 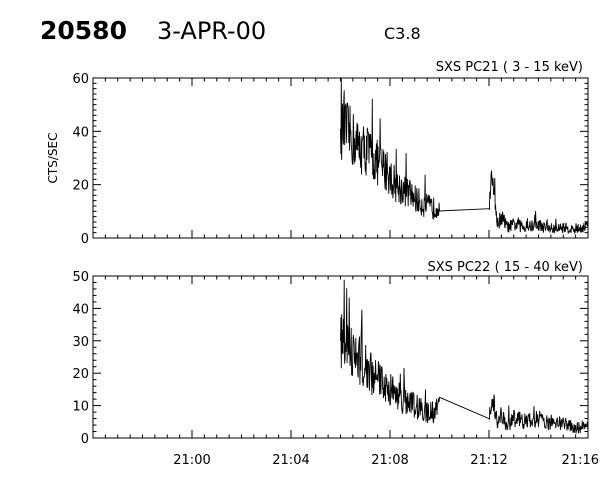 I want to click on event-id: 20580, so click(x=83, y=30).